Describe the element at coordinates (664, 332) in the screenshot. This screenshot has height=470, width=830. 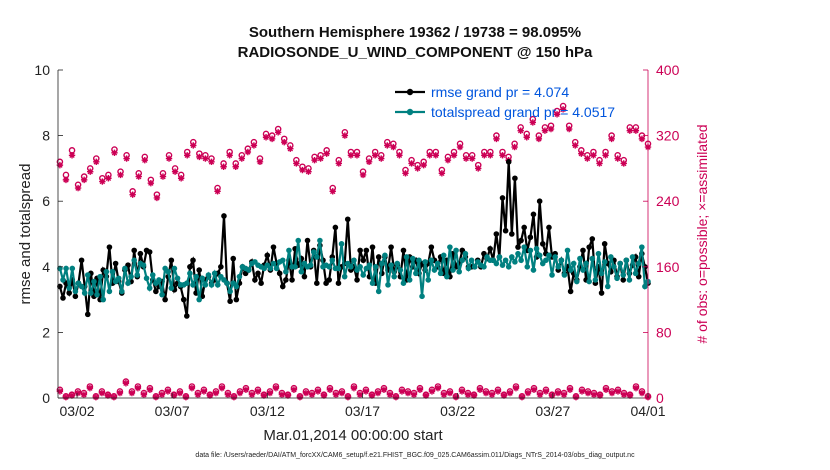
I see `y2-tick-label: 80` at that location.